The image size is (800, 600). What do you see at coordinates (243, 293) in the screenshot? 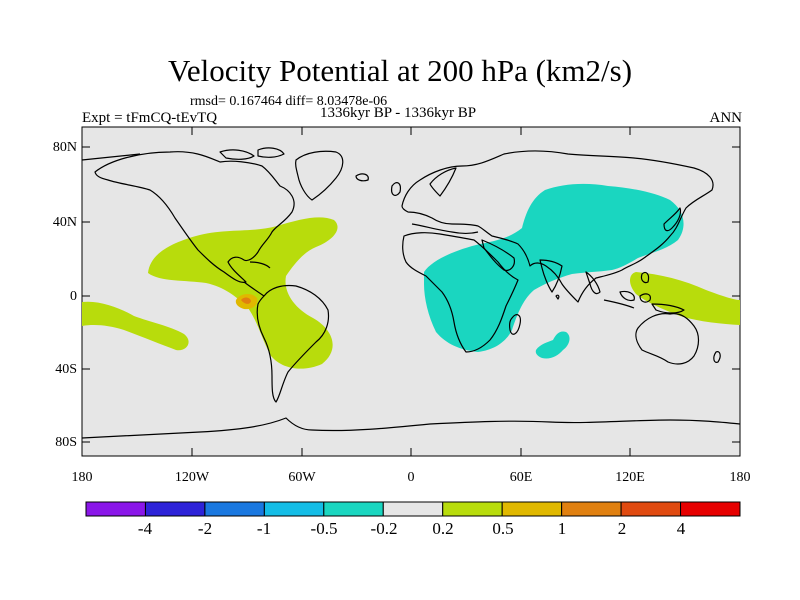
I see `positive-region-americas` at bounding box center [243, 293].